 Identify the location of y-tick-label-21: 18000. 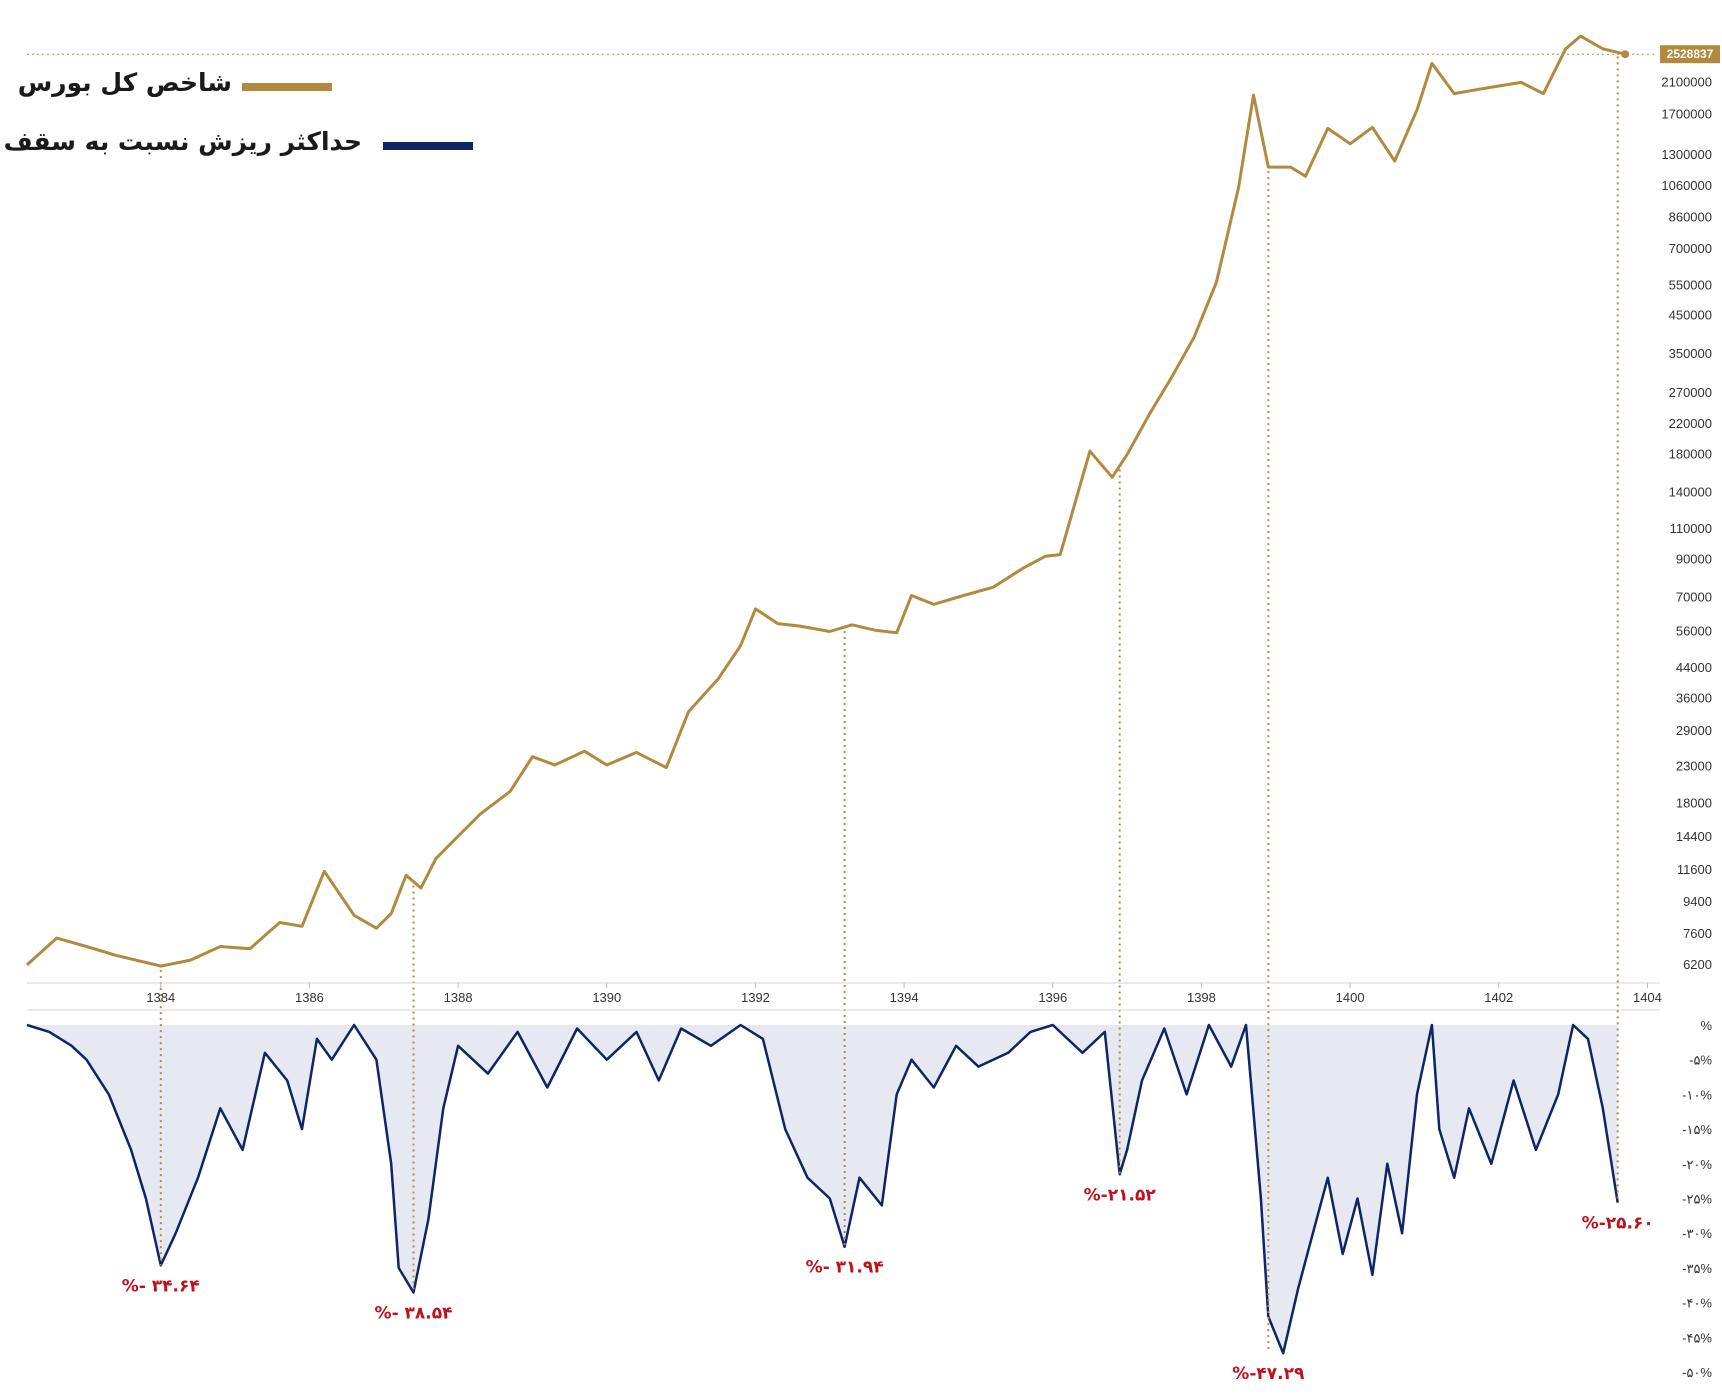
(1694, 802).